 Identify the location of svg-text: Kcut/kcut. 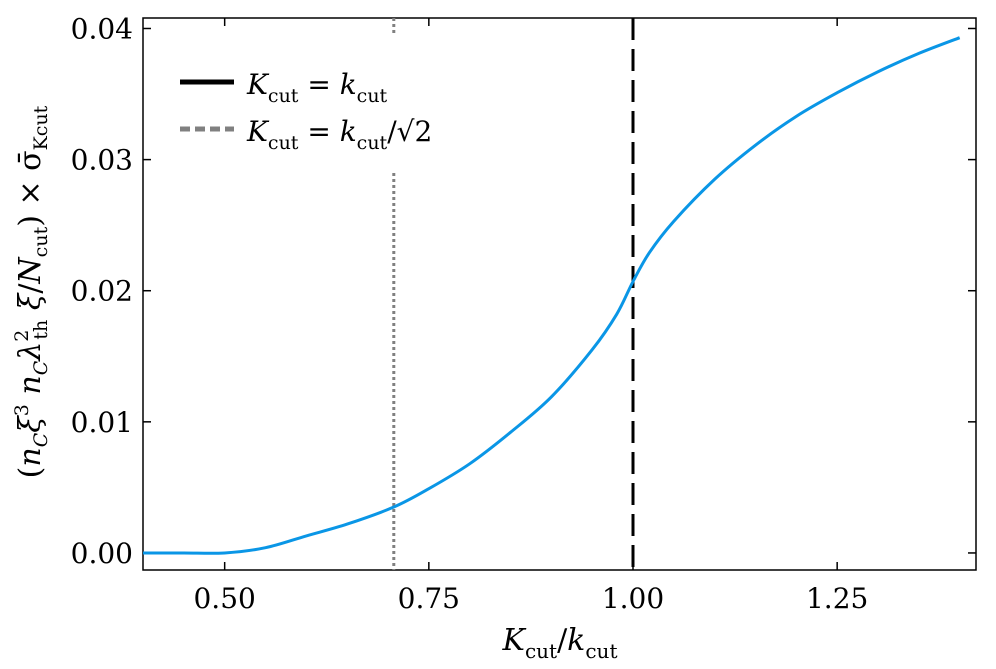
(560, 643).